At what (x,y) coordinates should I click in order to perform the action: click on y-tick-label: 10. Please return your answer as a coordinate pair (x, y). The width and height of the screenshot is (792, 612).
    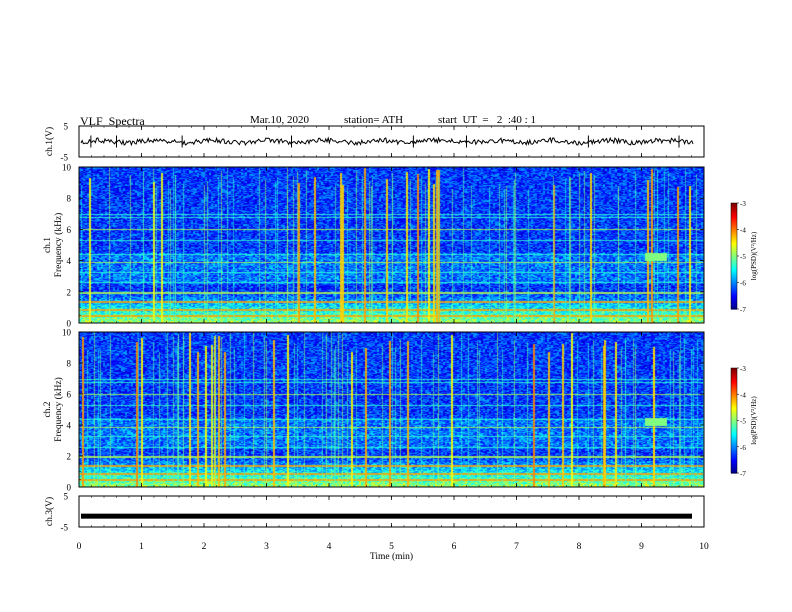
    Looking at the image, I should click on (67, 168).